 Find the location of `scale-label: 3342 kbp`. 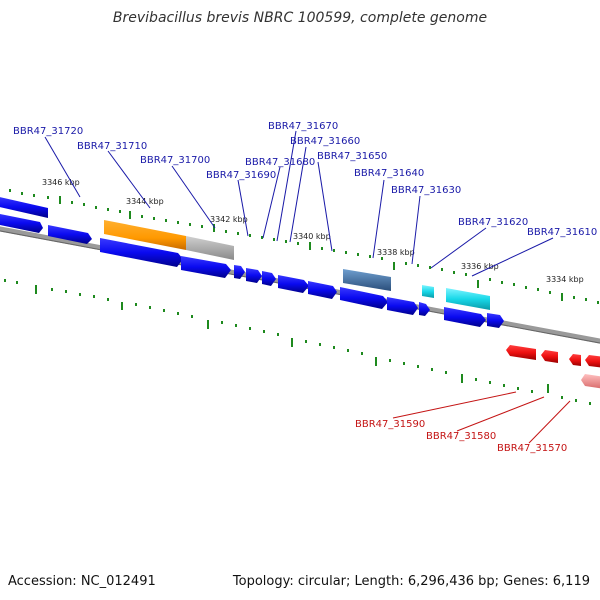

scale-label: 3342 kbp is located at coordinates (229, 219).